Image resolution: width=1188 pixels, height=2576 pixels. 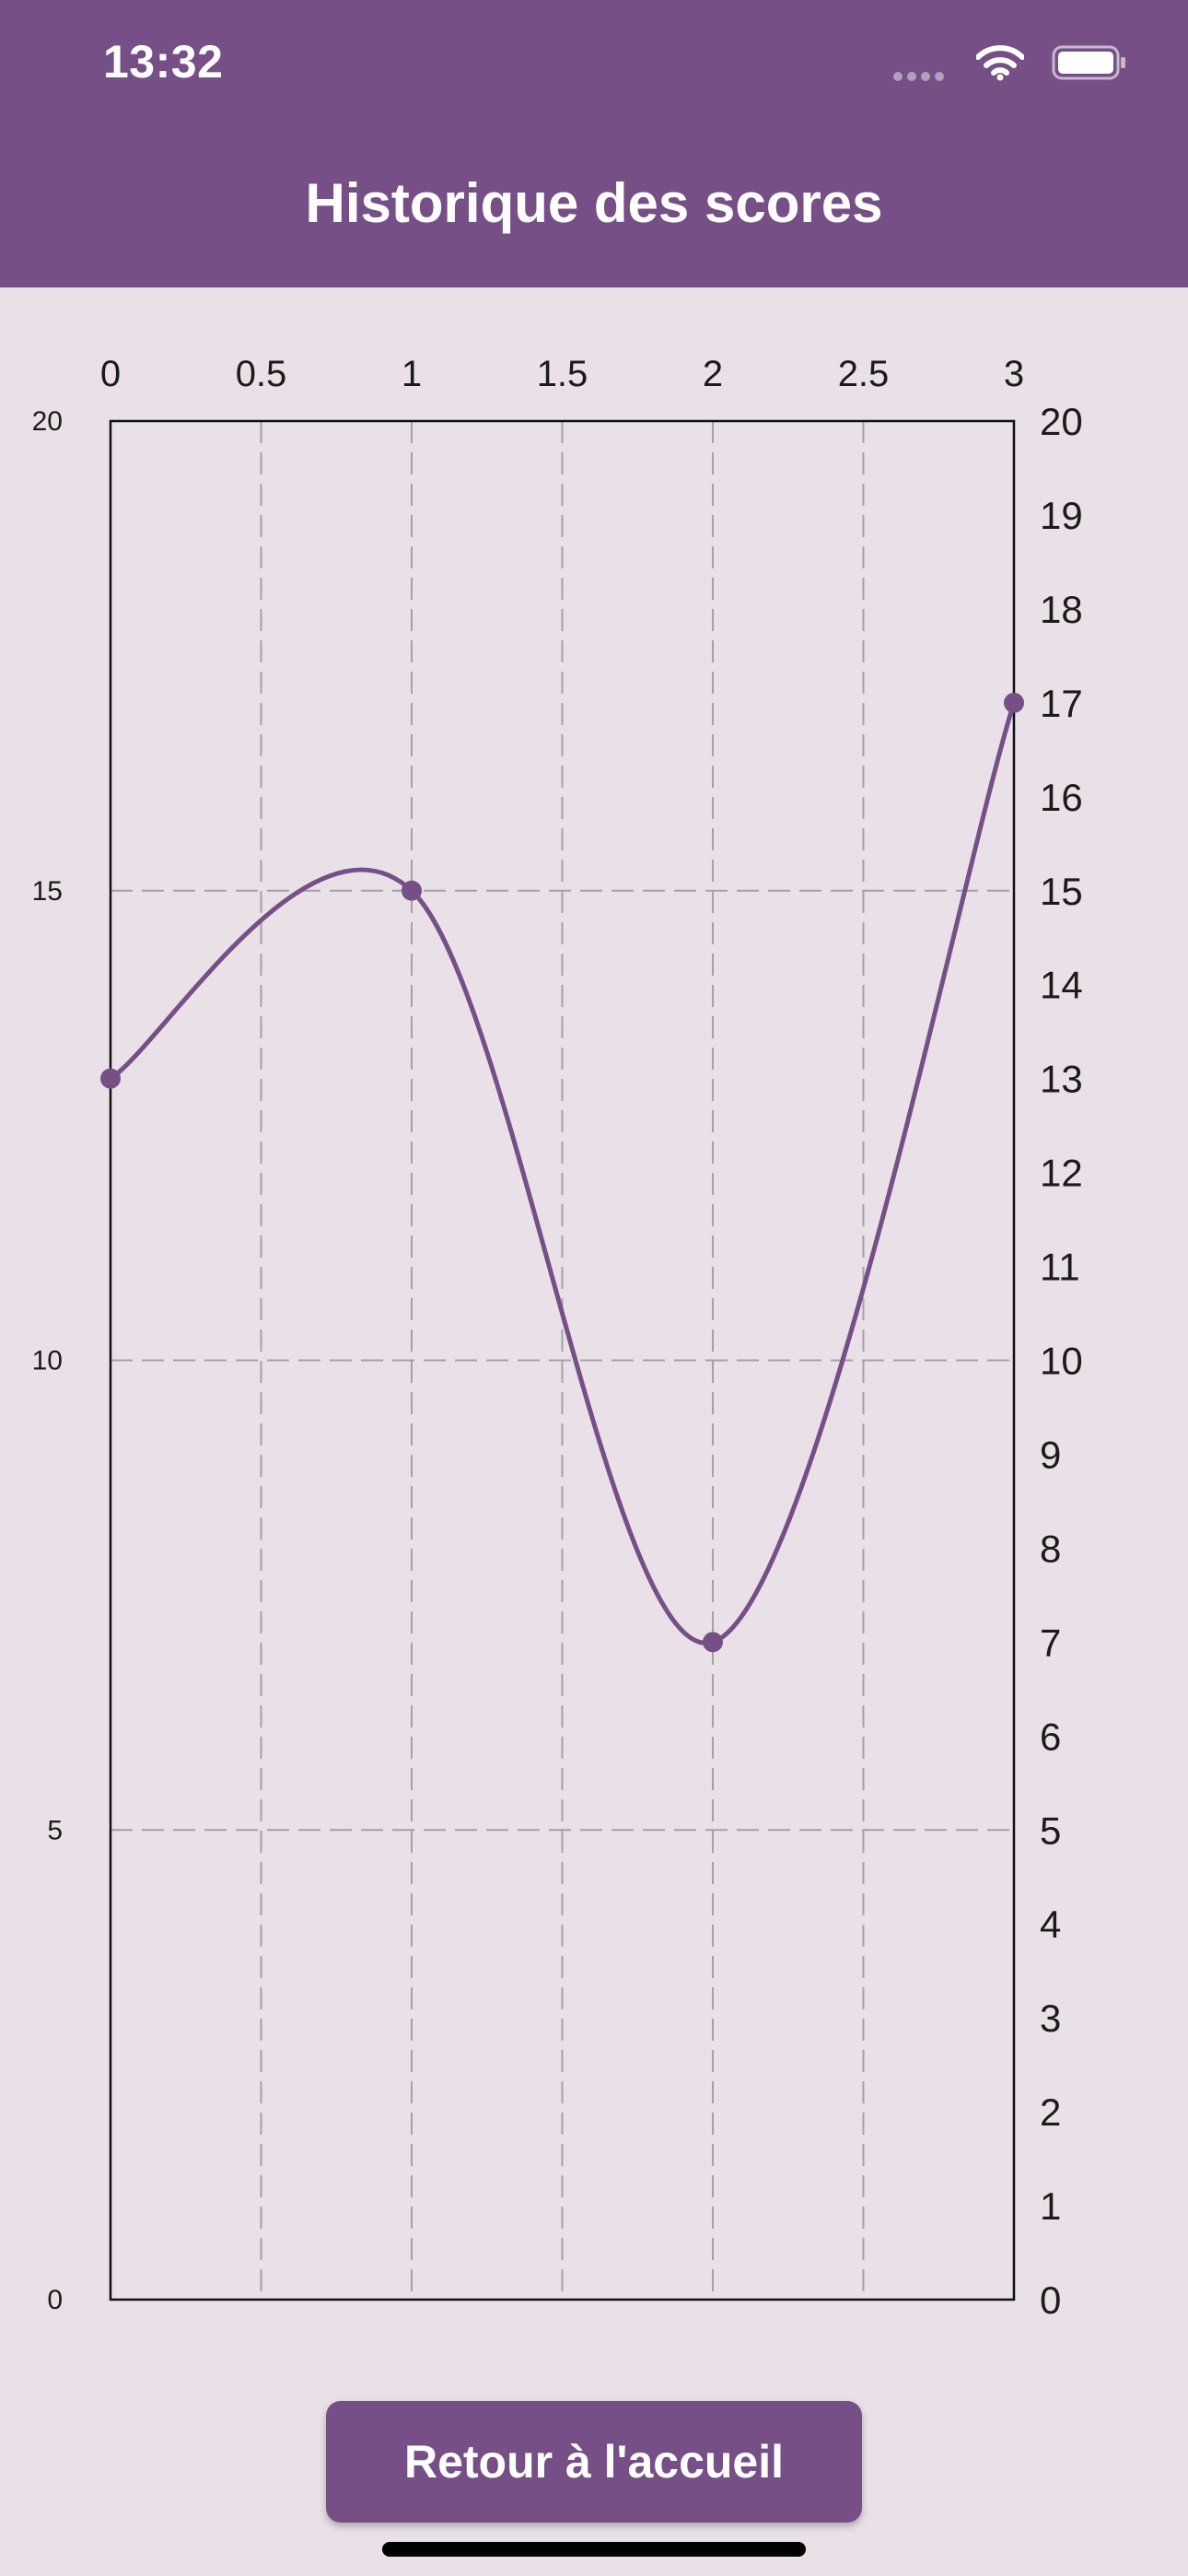 What do you see at coordinates (55, 1830) in the screenshot?
I see `y-left-tick-label: 5` at bounding box center [55, 1830].